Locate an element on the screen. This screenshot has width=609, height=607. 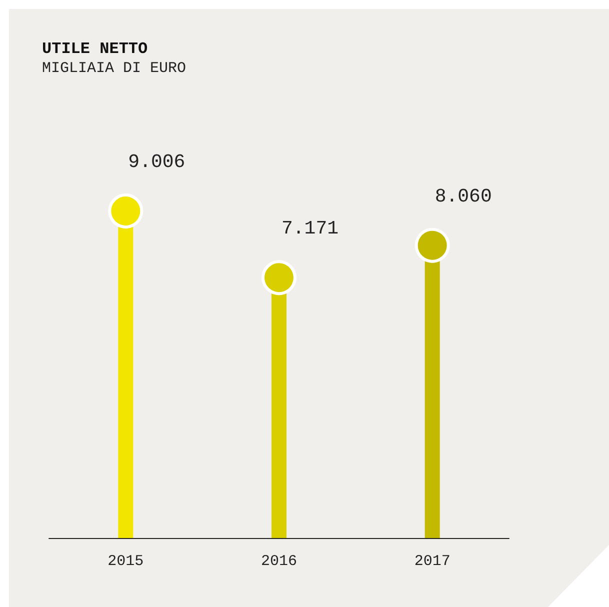
data-label: 7.171 is located at coordinates (310, 229).